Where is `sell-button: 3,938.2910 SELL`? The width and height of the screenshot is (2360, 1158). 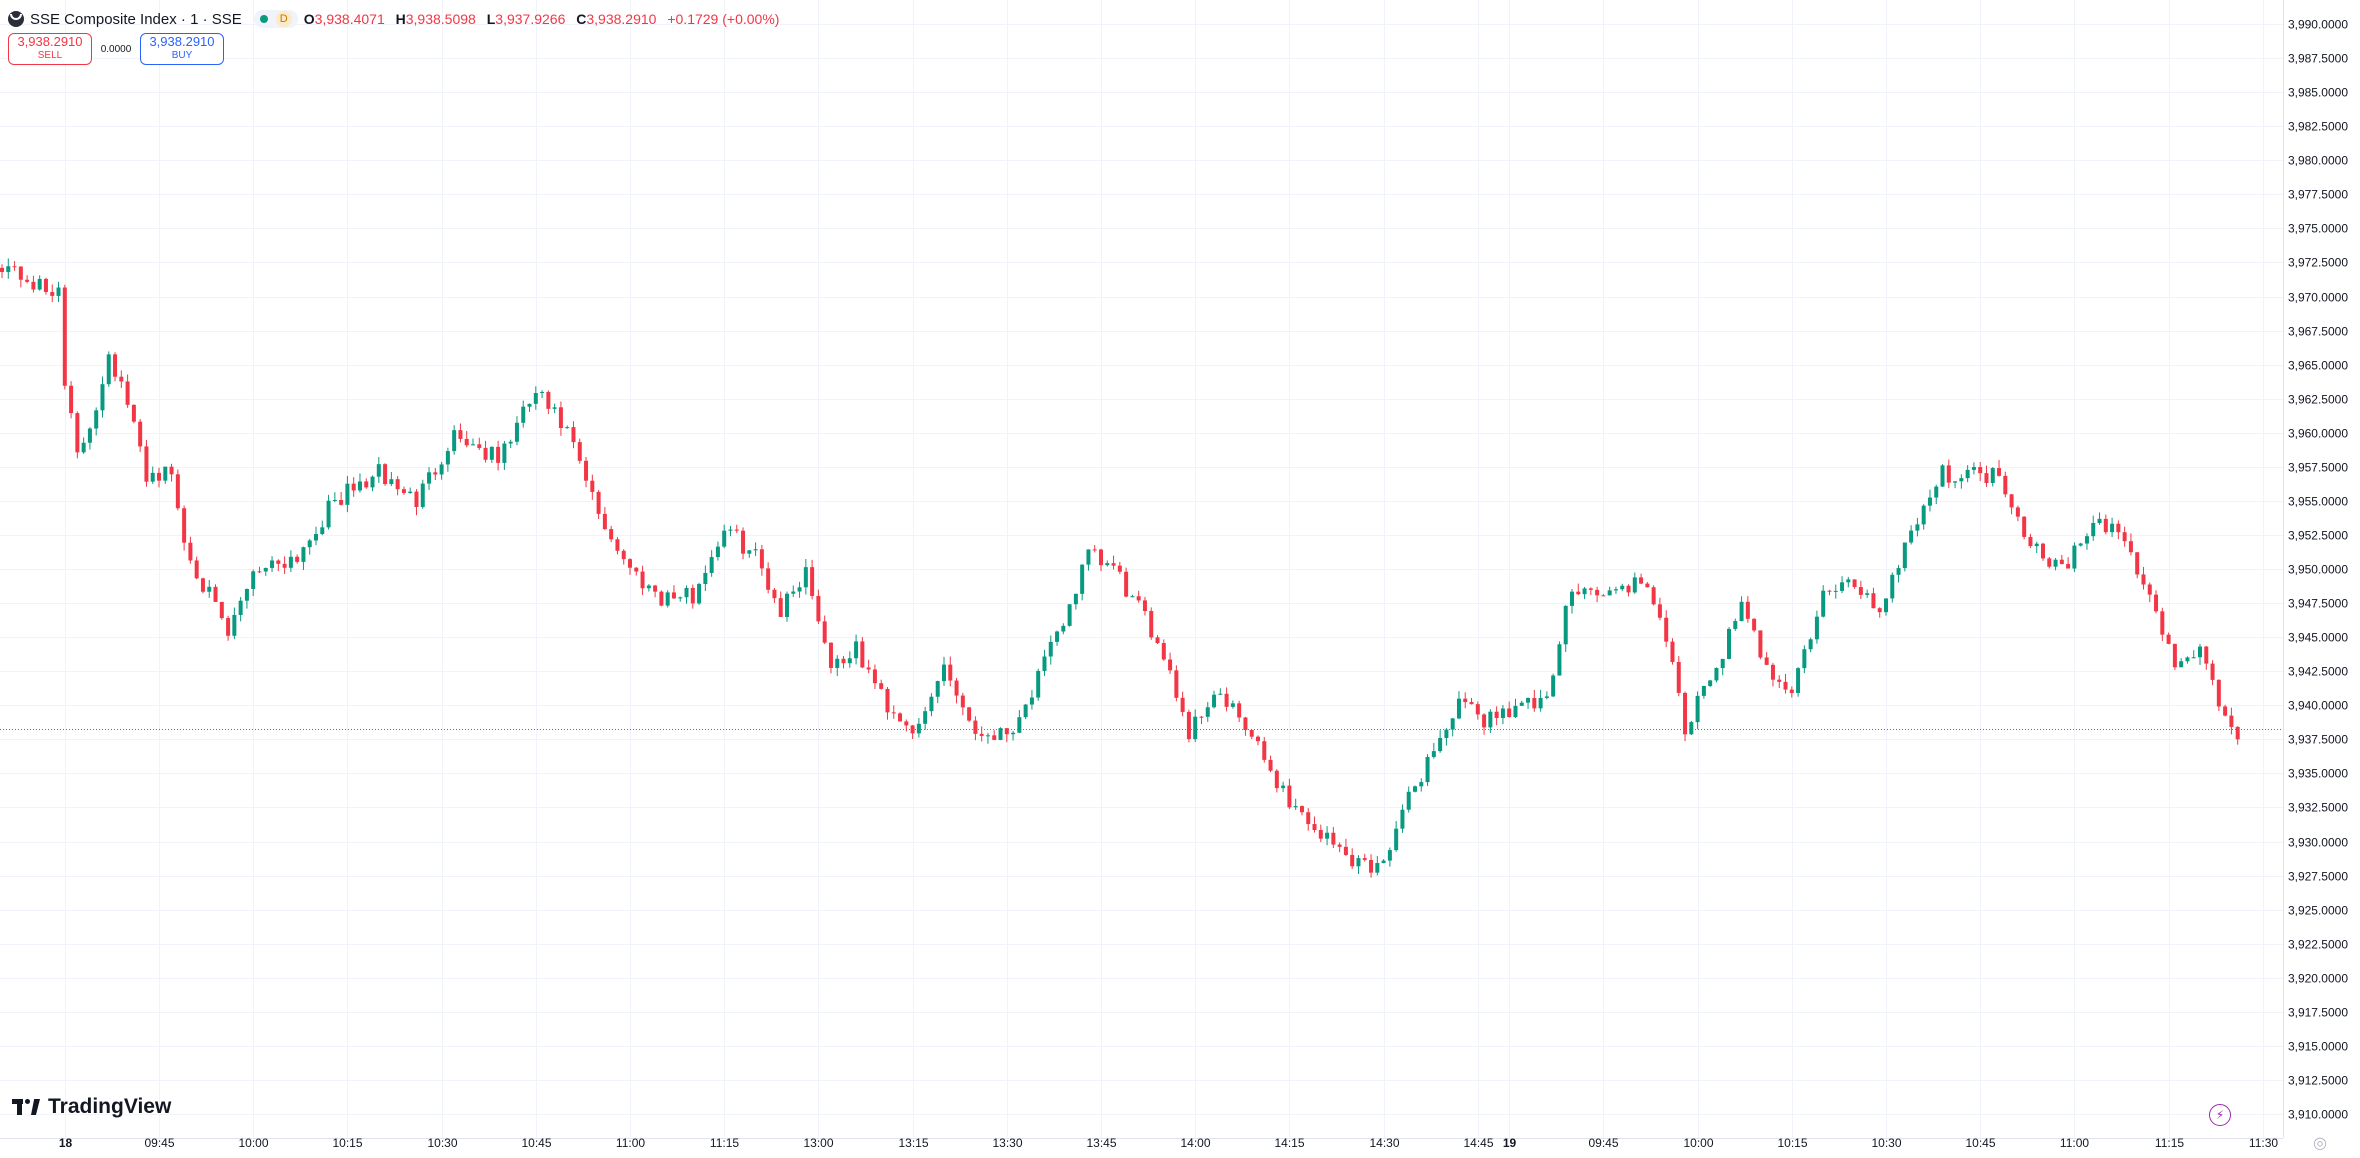 sell-button: 3,938.2910 SELL is located at coordinates (50, 49).